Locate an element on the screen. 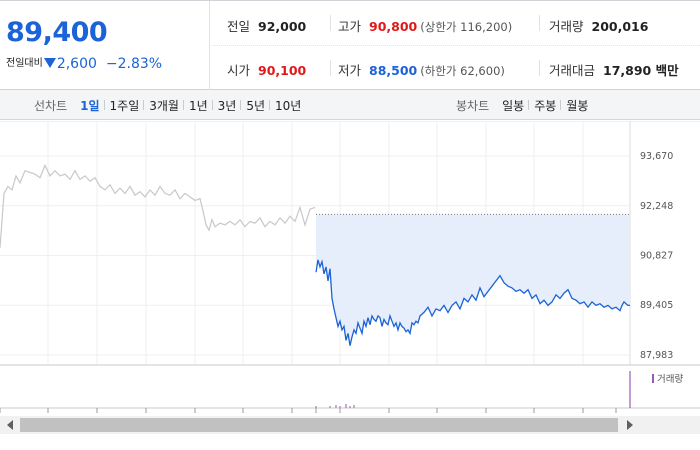 This screenshot has height=450, width=700. y-tick-label: 87,983 is located at coordinates (656, 355).